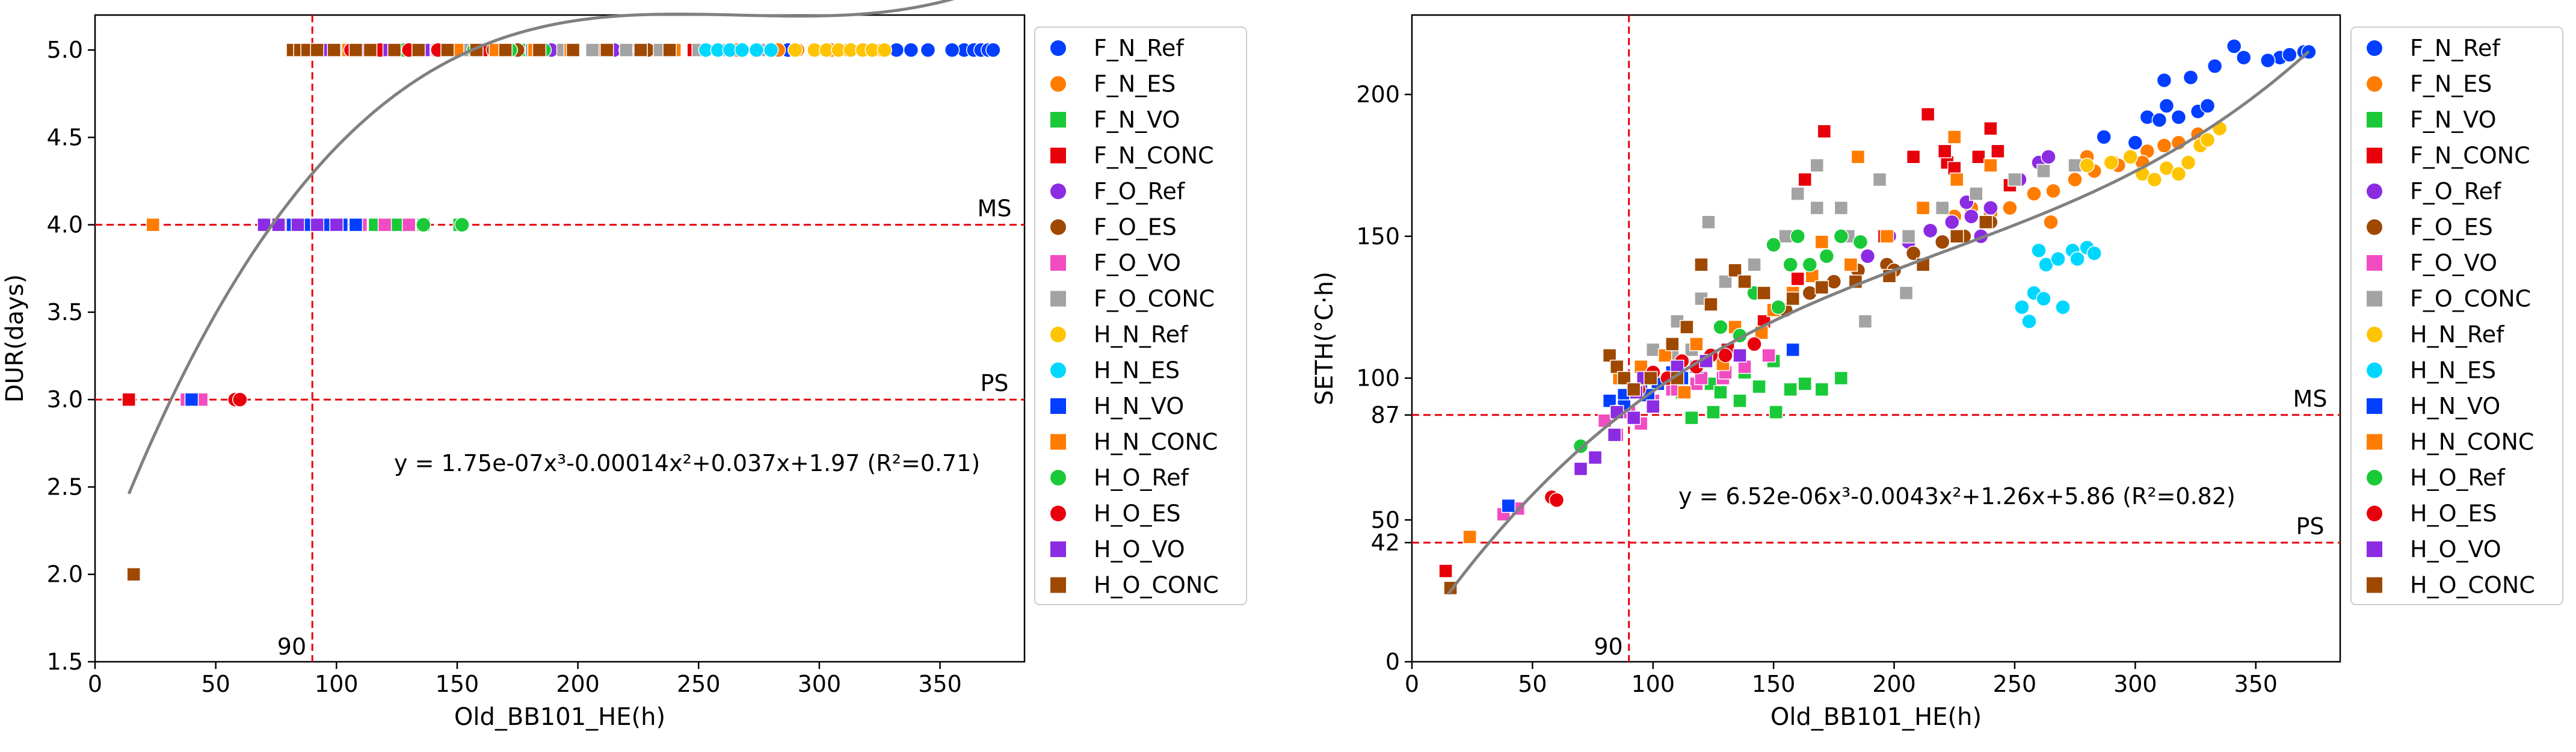  I want to click on legend-frame, so click(1140, 315).